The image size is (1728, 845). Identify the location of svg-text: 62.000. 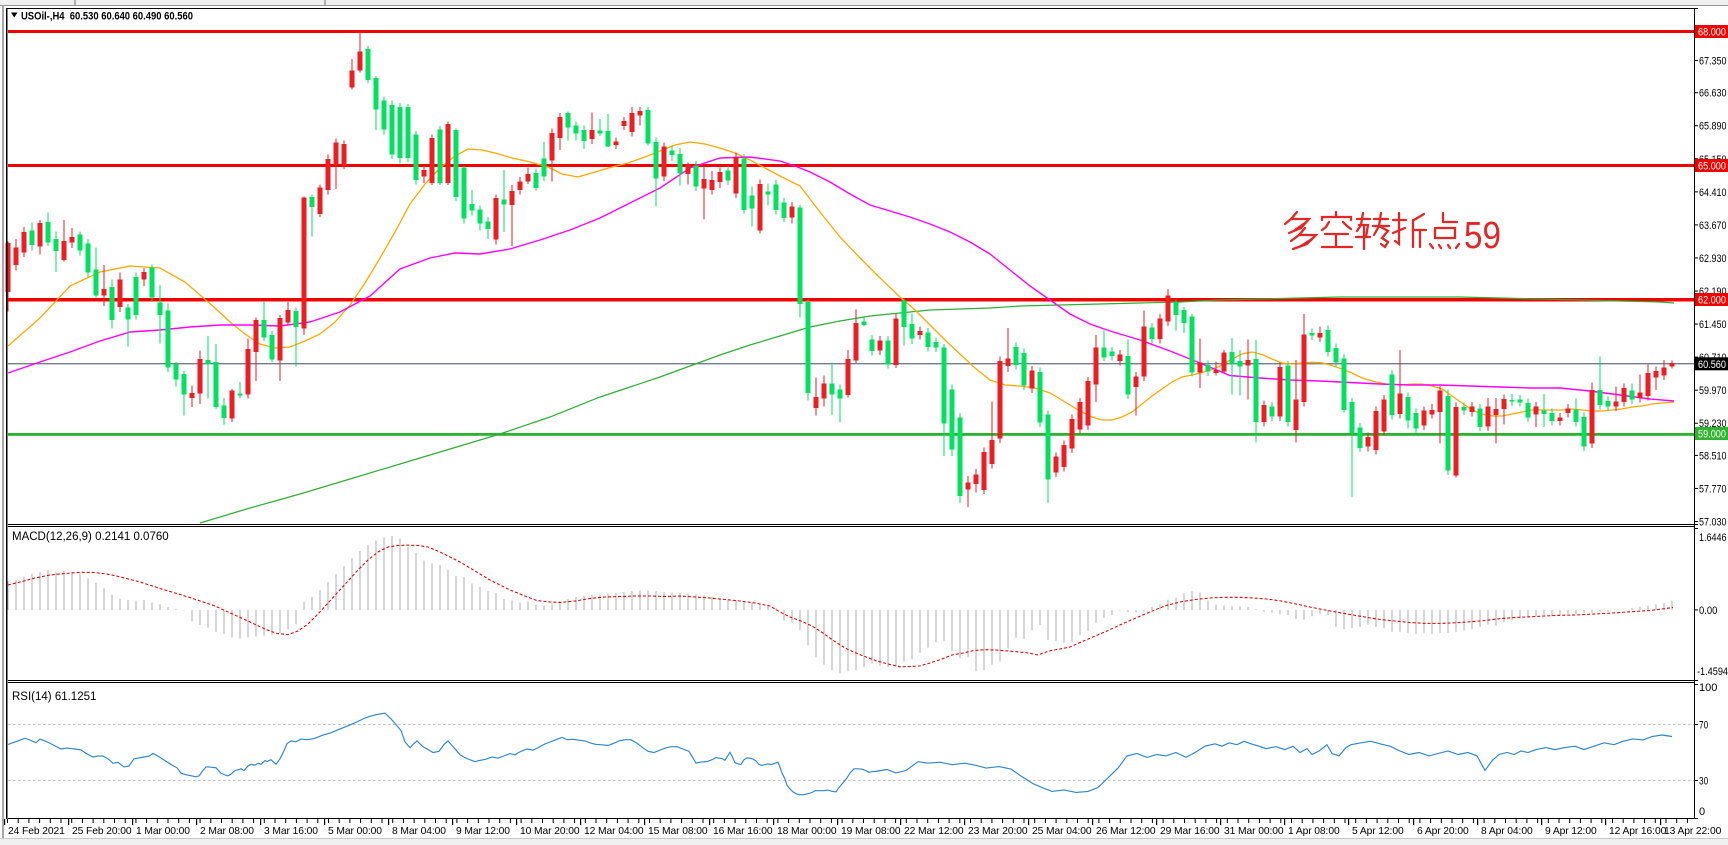
(1712, 300).